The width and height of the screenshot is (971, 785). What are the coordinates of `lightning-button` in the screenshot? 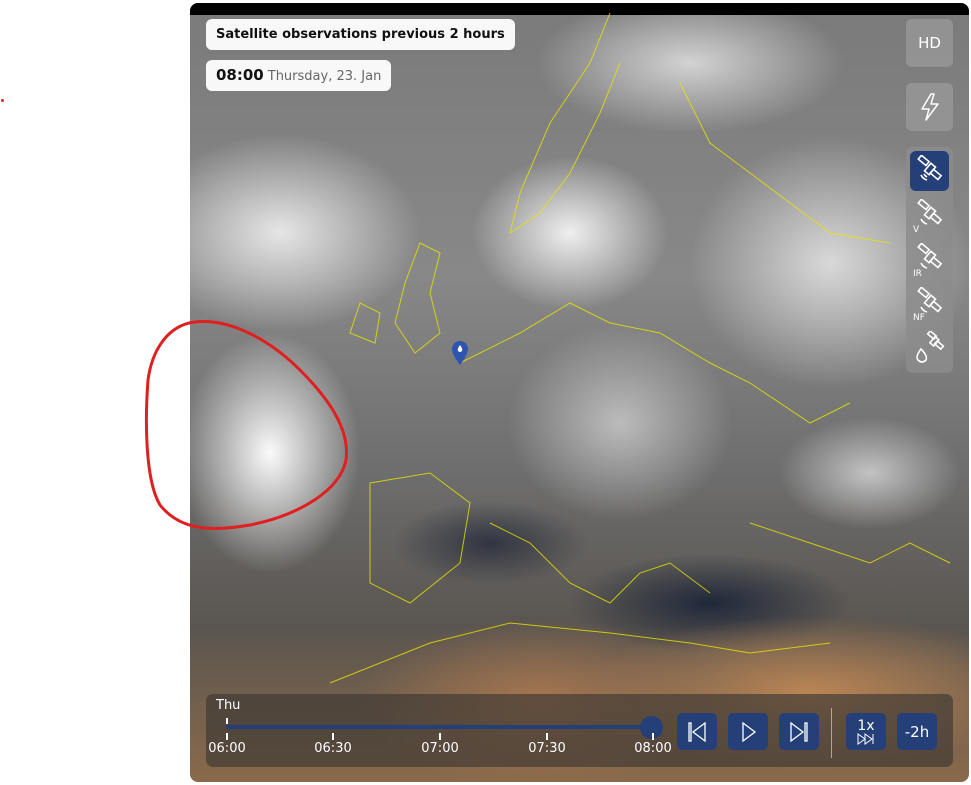 It's located at (929, 107).